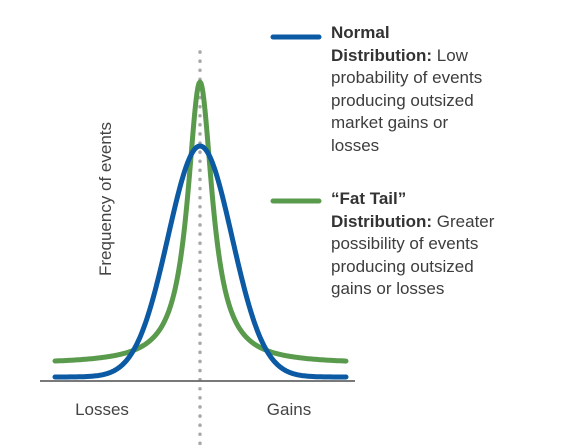 Image resolution: width=566 pixels, height=448 pixels. Describe the element at coordinates (369, 198) in the screenshot. I see `legend-fat-line-1: “Fat Tail”` at that location.